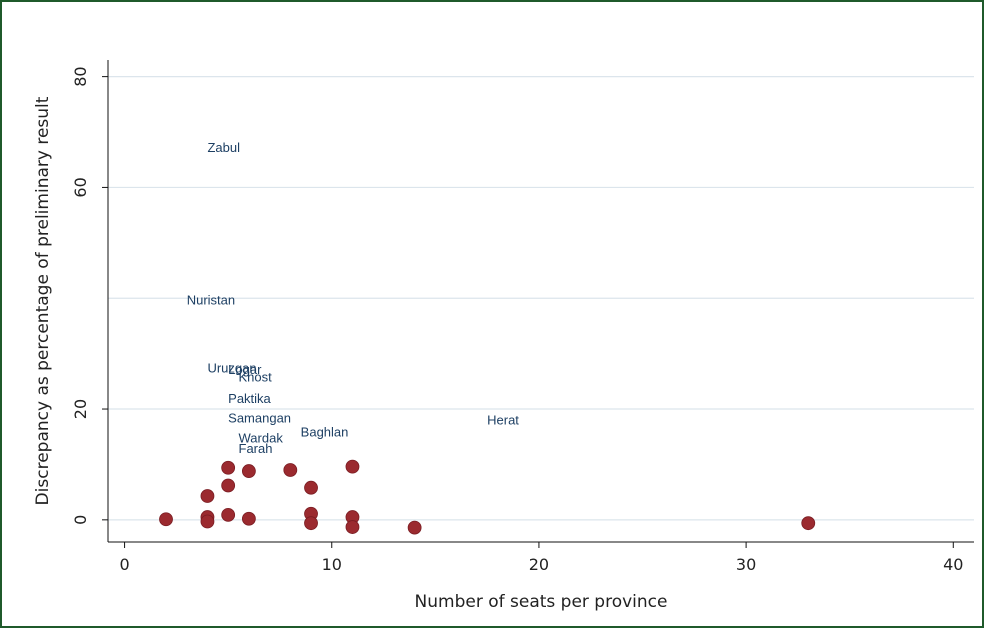 Image resolution: width=984 pixels, height=630 pixels. I want to click on x-tick-label: 30, so click(746, 564).